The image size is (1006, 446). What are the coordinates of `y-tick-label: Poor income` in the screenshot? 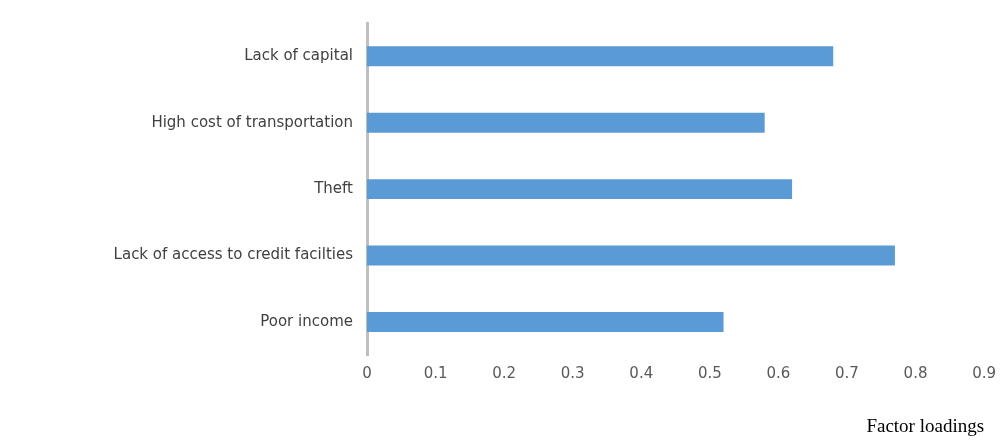 It's located at (306, 320).